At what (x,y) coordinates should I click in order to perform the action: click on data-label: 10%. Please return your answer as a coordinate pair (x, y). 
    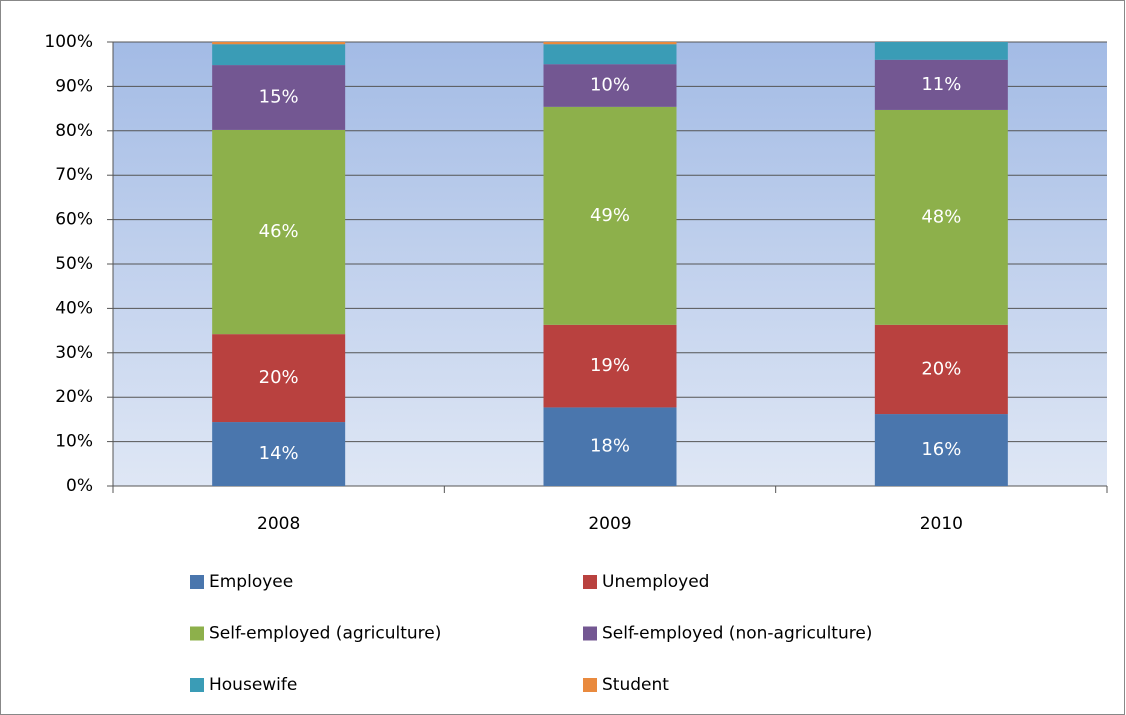
    Looking at the image, I should click on (610, 85).